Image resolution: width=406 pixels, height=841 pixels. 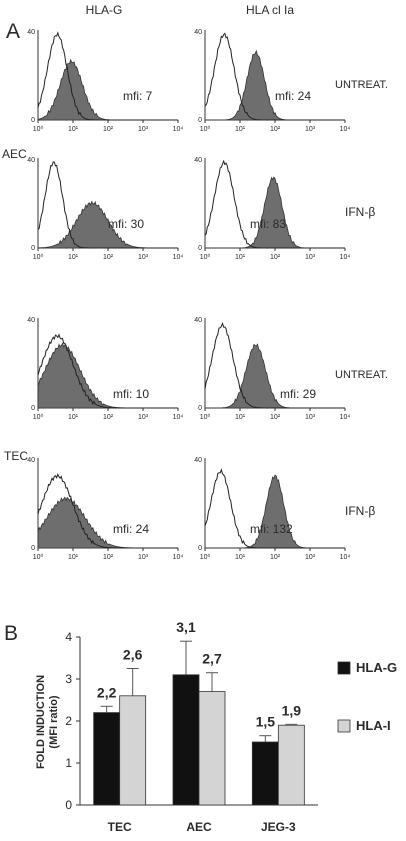 What do you see at coordinates (271, 529) in the screenshot?
I see `mfi-label: mfi: 132` at bounding box center [271, 529].